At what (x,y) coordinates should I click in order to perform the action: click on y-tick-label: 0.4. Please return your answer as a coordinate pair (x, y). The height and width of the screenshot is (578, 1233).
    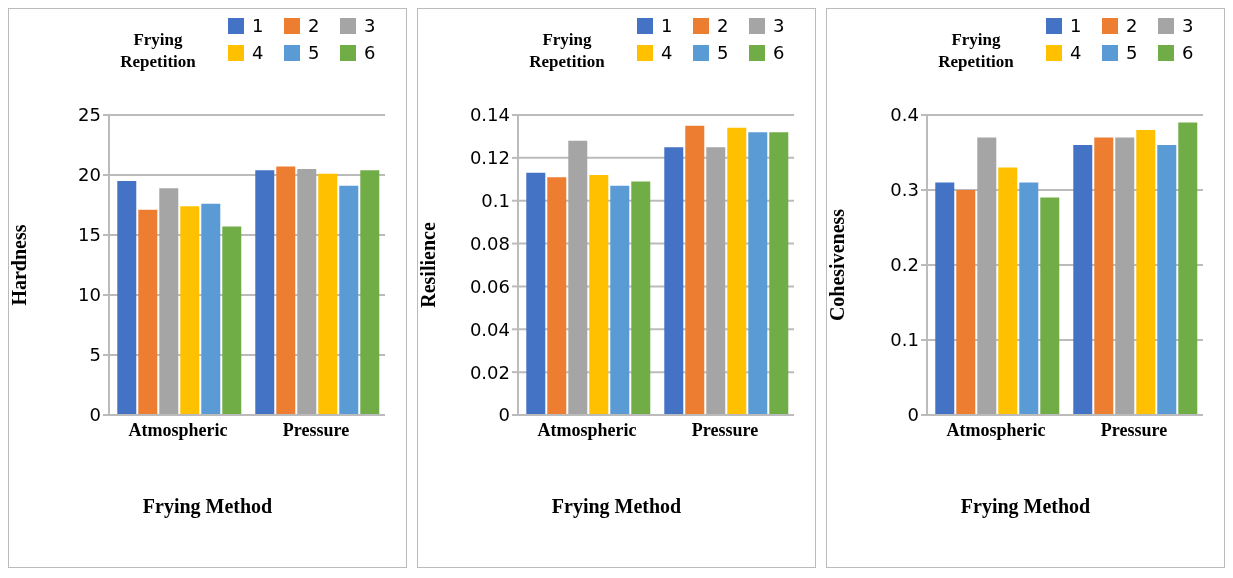
    Looking at the image, I should click on (904, 115).